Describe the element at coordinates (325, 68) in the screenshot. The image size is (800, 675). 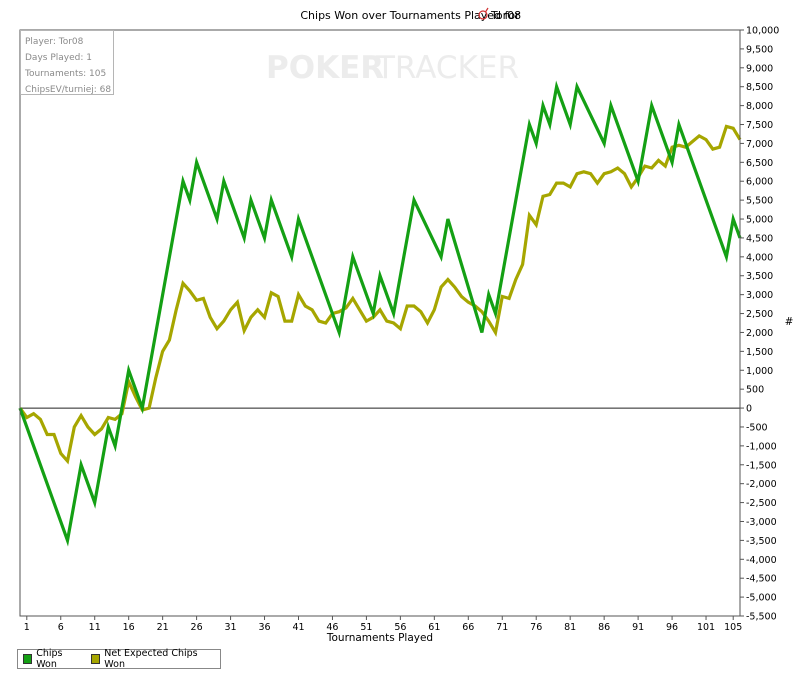
I see `watermark-poker: POKER` at that location.